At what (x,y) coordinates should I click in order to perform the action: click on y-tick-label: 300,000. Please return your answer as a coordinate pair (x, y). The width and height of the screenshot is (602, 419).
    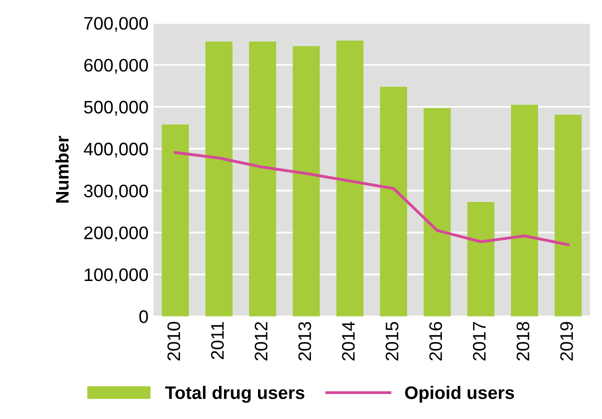
    Looking at the image, I should click on (116, 192).